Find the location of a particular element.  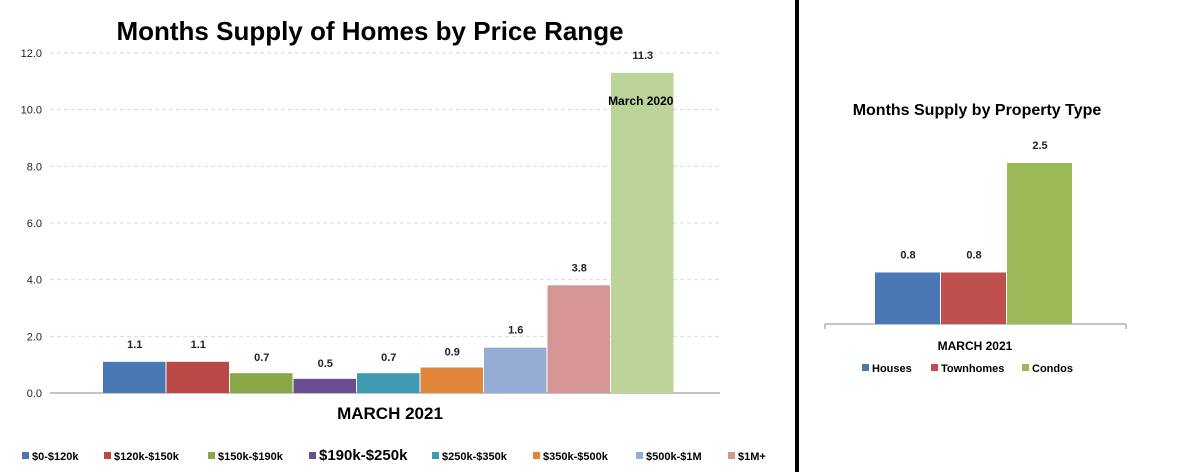

bar-250k-350k is located at coordinates (388, 383).